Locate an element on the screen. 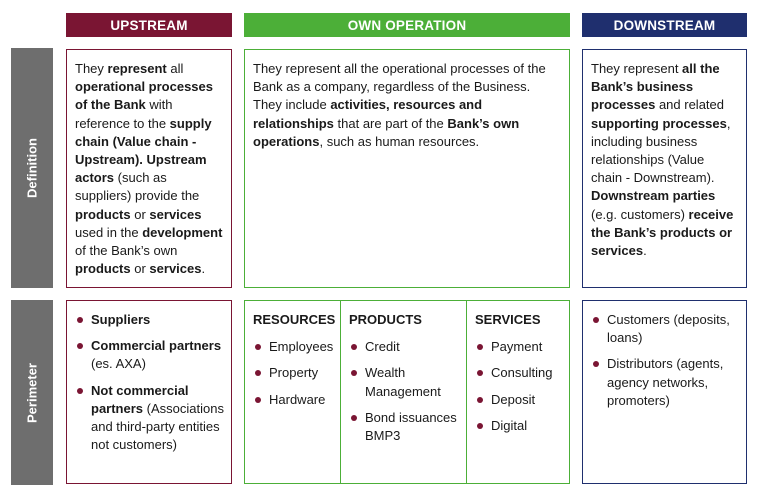  own-column-title: PRODUCTS is located at coordinates (385, 319).